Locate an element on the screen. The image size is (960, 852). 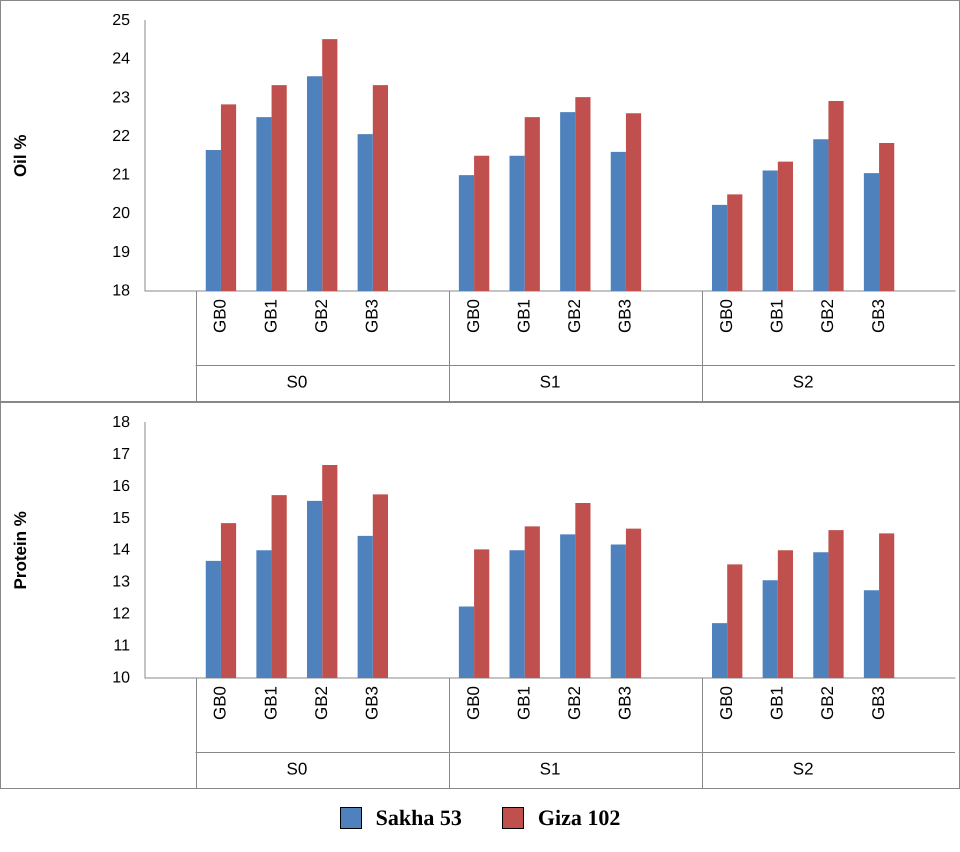
y-axis-title: Oil % is located at coordinates (20, 156).